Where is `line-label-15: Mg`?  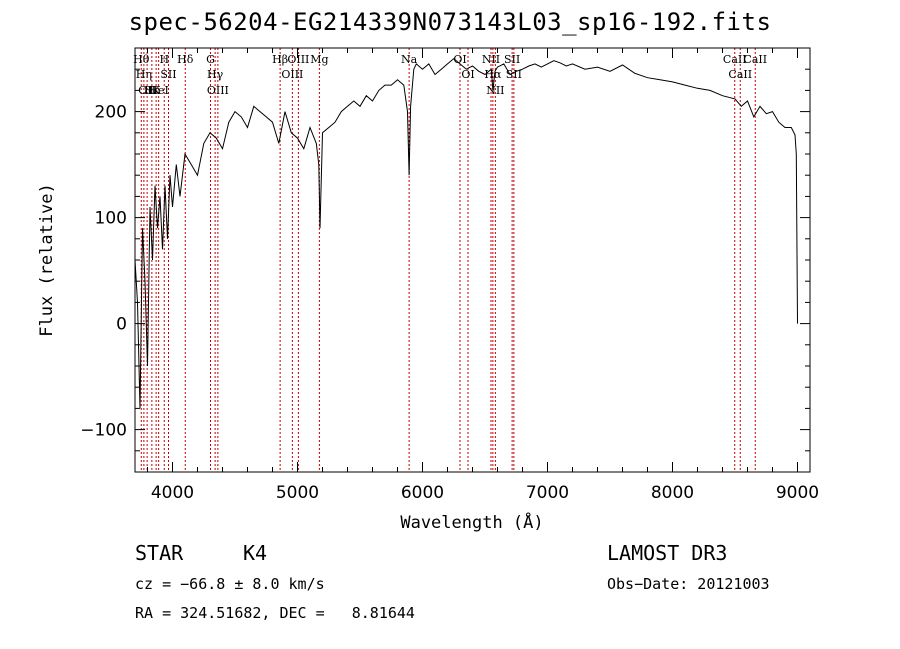
line-label-15: Mg is located at coordinates (319, 59).